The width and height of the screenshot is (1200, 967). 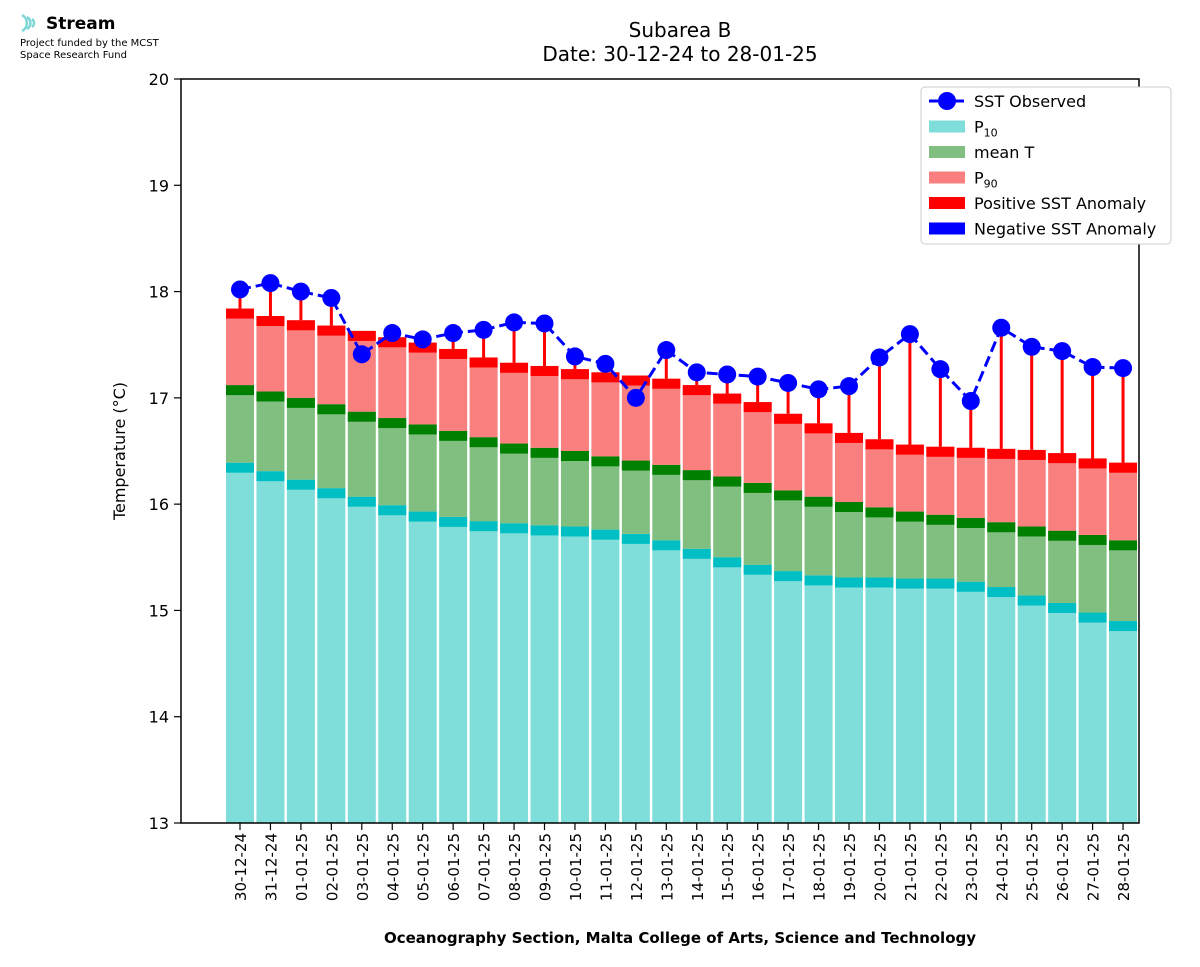 What do you see at coordinates (911, 867) in the screenshot?
I see `x-tick-label: 21-01-25` at bounding box center [911, 867].